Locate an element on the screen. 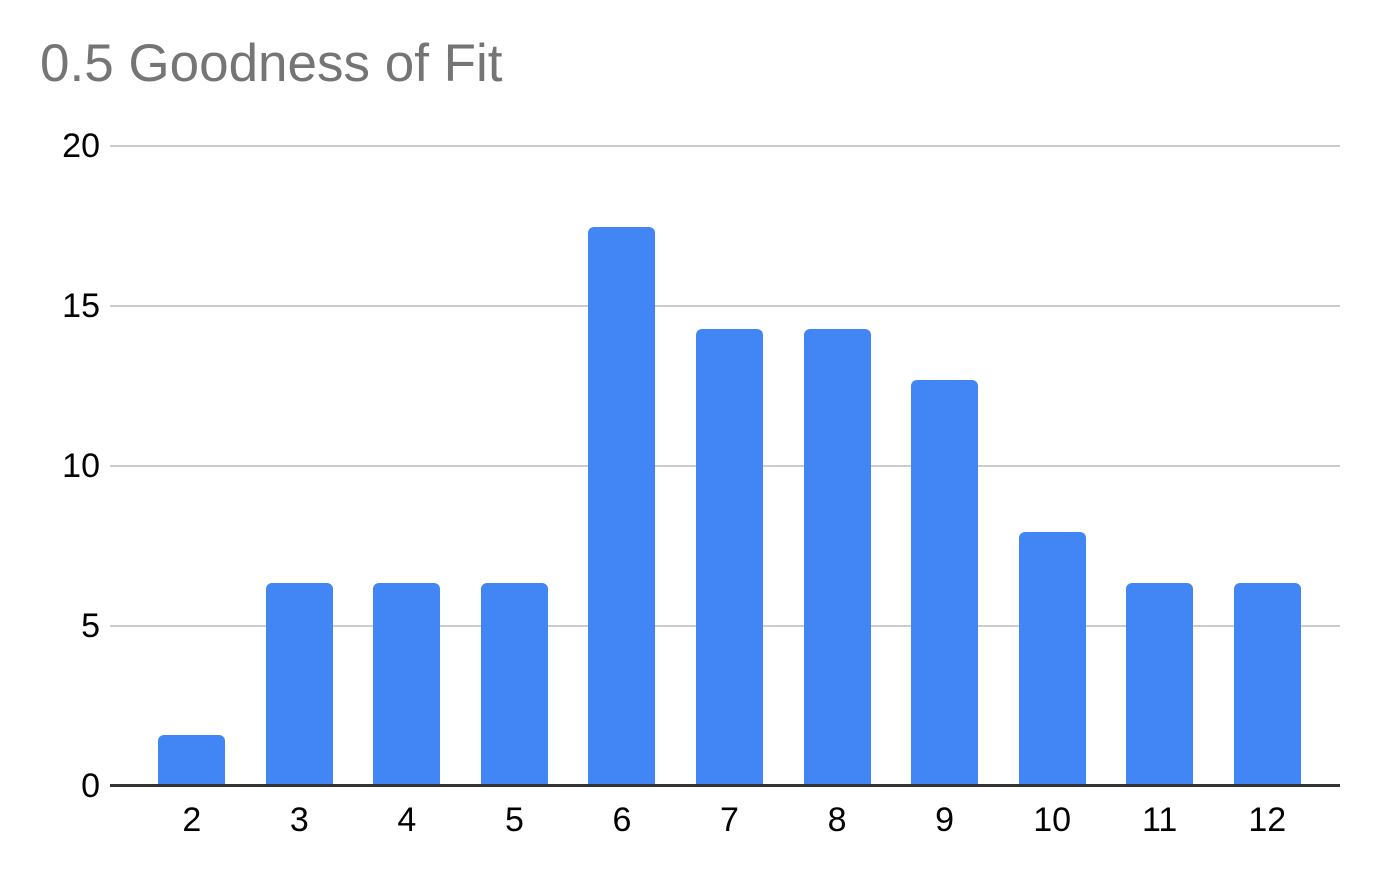 The image size is (1374, 878). x-tick-label-7: 7 is located at coordinates (729, 820).